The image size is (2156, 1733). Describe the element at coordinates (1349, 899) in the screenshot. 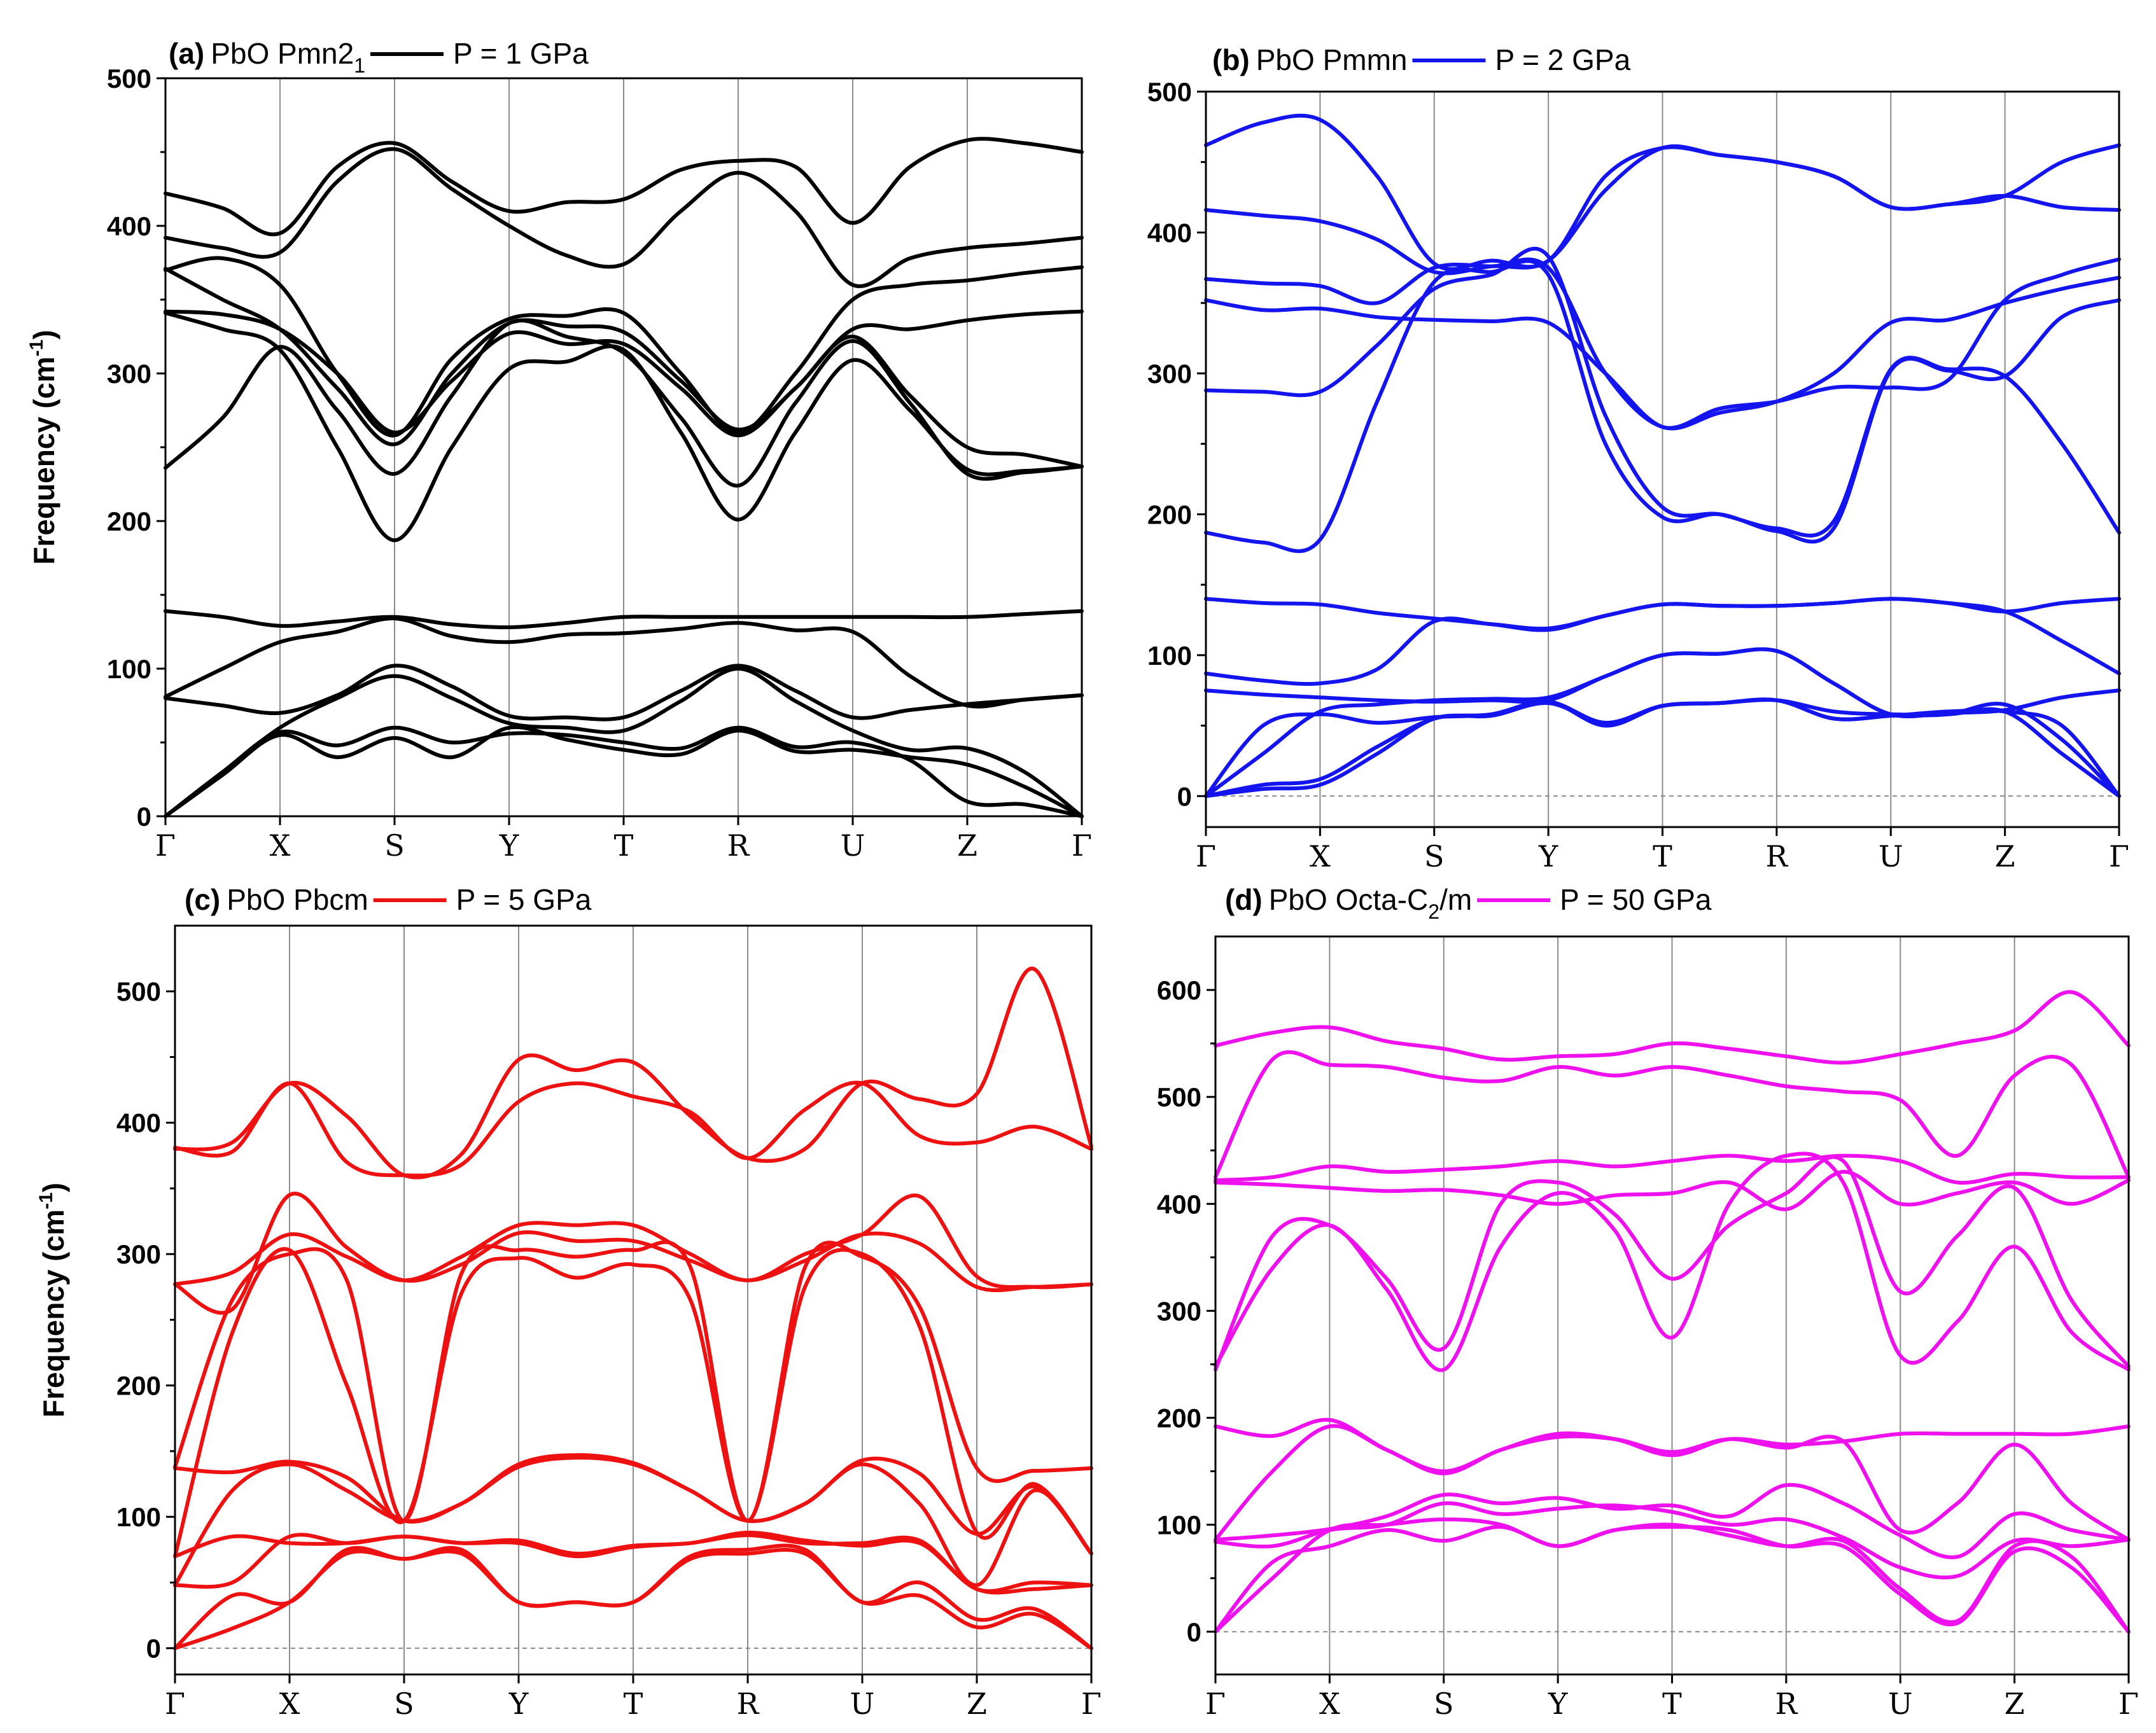

I see `panel-title-text: PbO Octa-C` at that location.